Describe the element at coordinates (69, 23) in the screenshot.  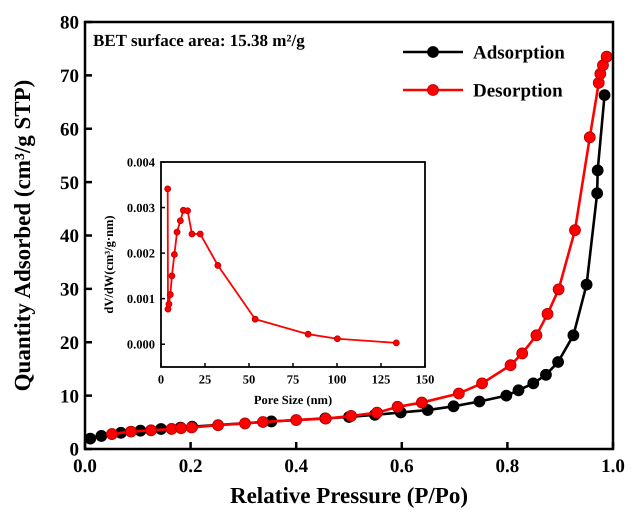
I see `y-tick-label: 80` at that location.